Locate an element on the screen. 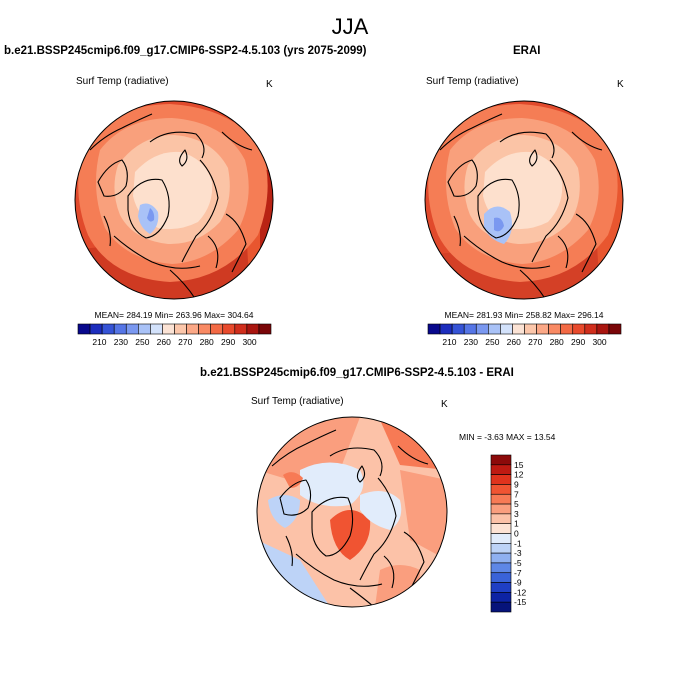  diff-stats: MIN = -3.63 MAX = 13.54 is located at coordinates (507, 437).